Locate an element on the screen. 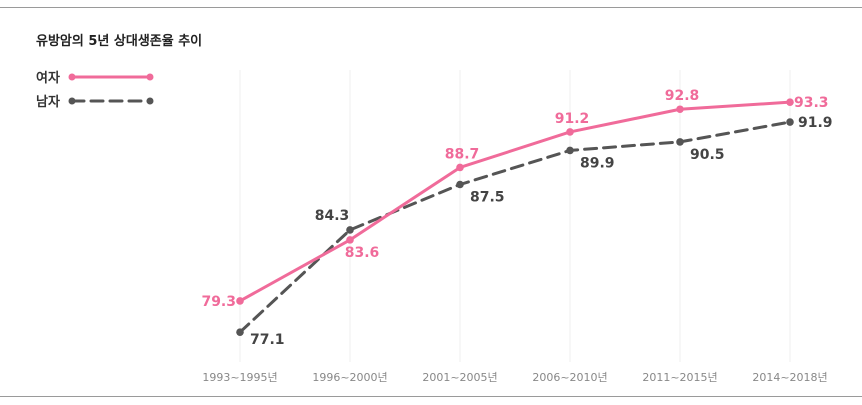  legend-marker-start-male is located at coordinates (72, 101).